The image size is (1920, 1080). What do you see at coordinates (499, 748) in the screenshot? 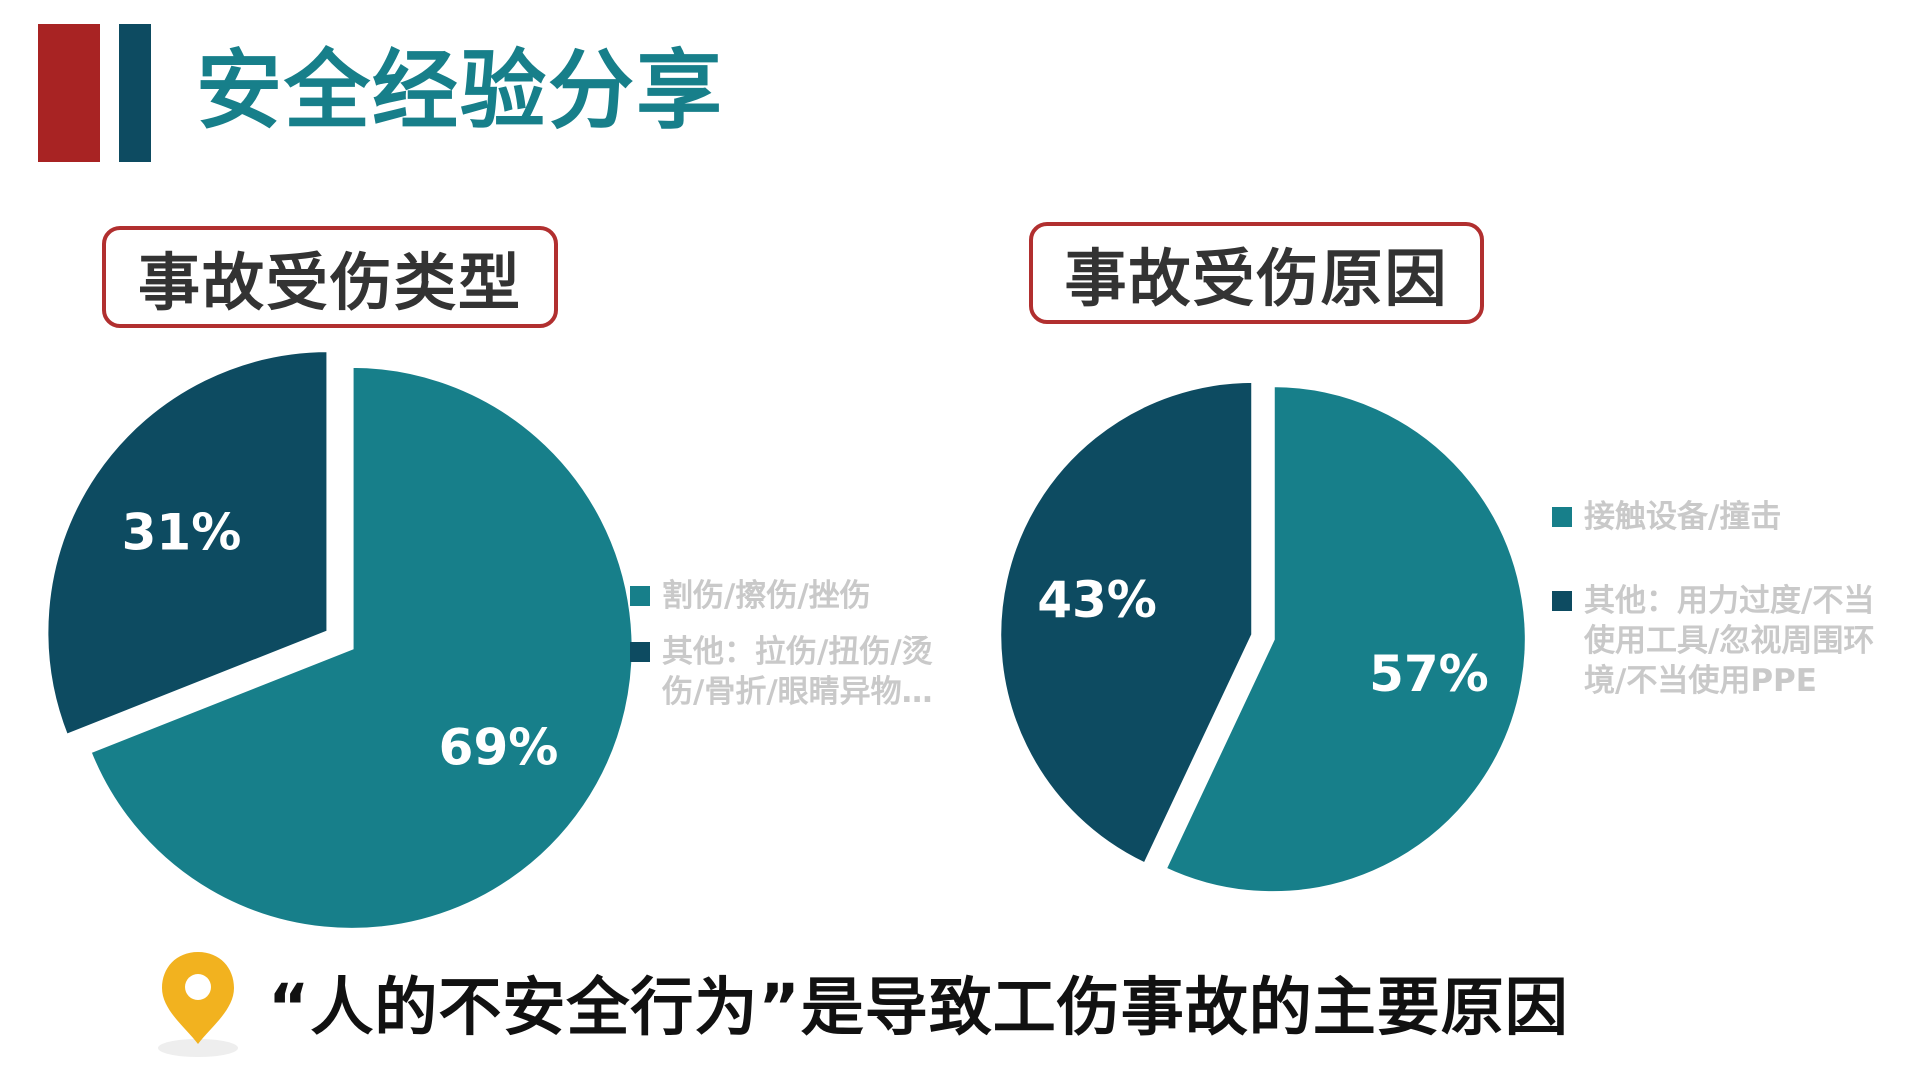
I see `pie-label-0-0: 69%` at bounding box center [499, 748].